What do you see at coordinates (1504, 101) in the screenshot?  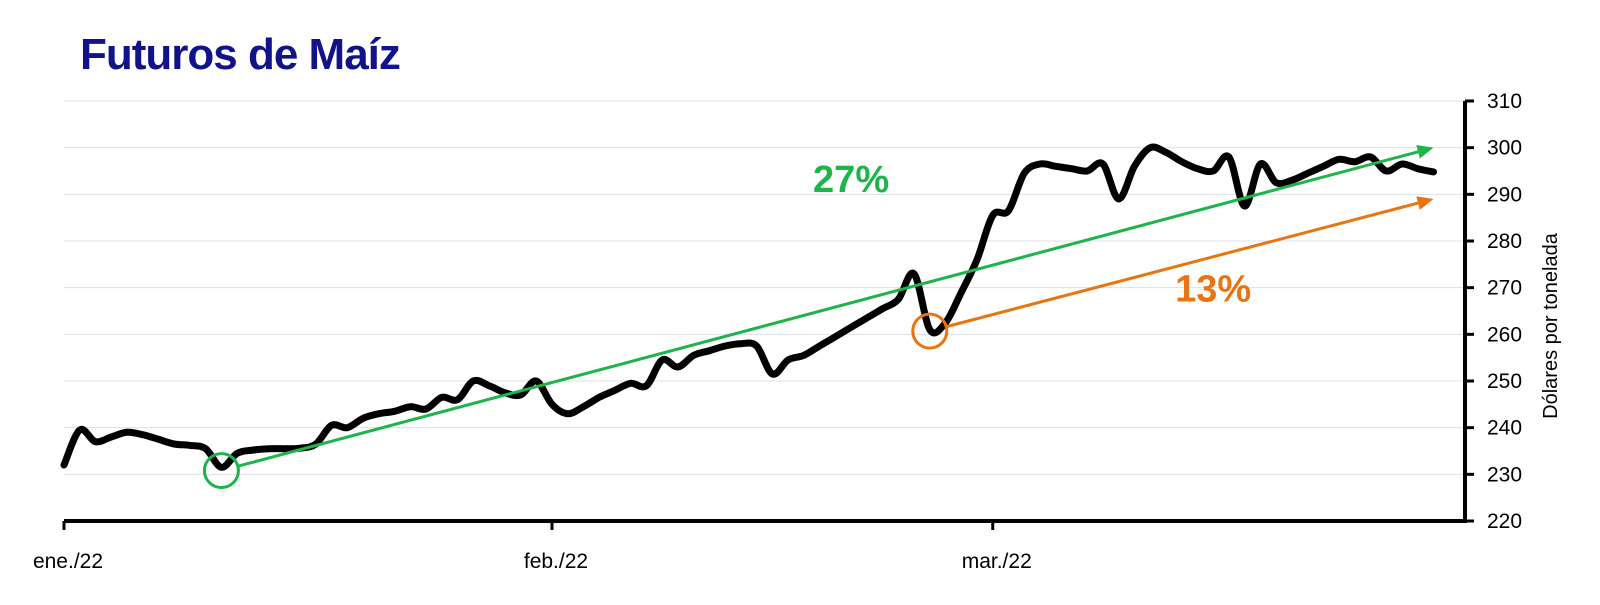 I see `y-tick-label: 310` at bounding box center [1504, 101].